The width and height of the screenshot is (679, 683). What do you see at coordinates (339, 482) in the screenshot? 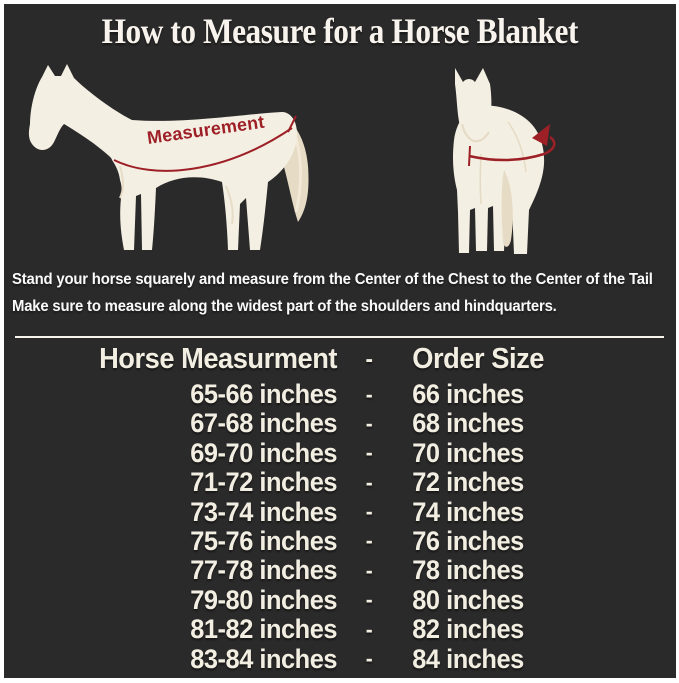
I see `table-row: 71-72 inches - 72 inches` at bounding box center [339, 482].